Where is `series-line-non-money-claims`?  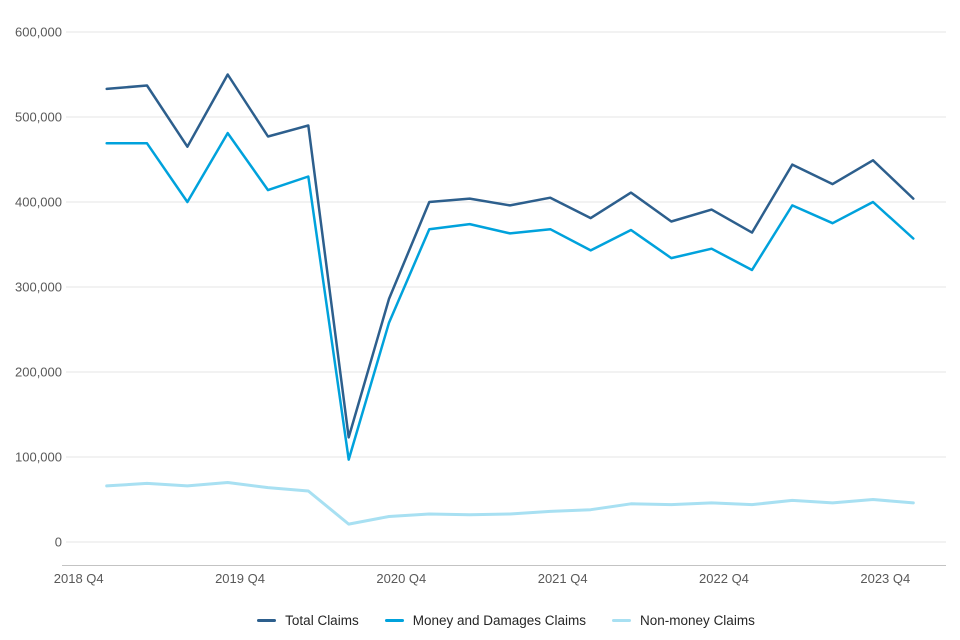 series-line-non-money-claims is located at coordinates (510, 503).